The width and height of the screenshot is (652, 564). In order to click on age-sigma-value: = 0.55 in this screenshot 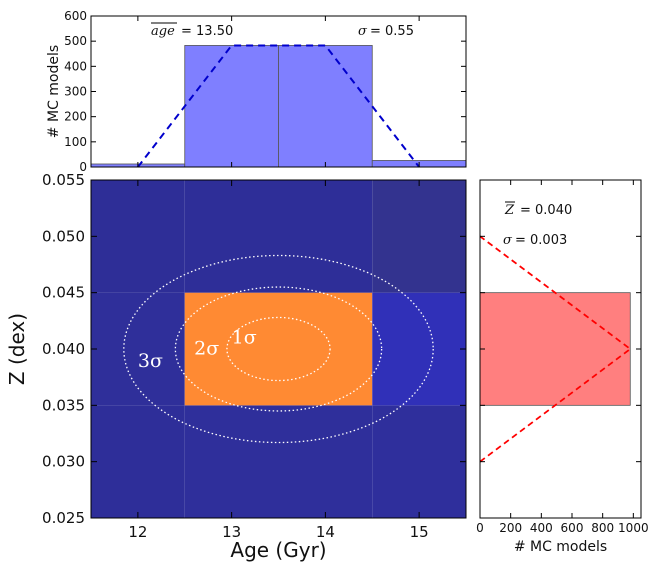, I will do `click(392, 31)`.